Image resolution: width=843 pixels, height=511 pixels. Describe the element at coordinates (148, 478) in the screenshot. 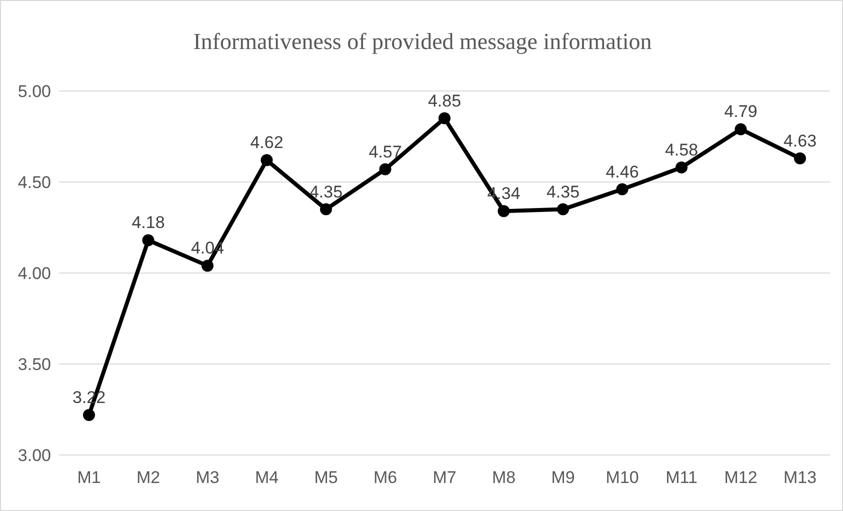

I see `x-tick-label: M2` at that location.